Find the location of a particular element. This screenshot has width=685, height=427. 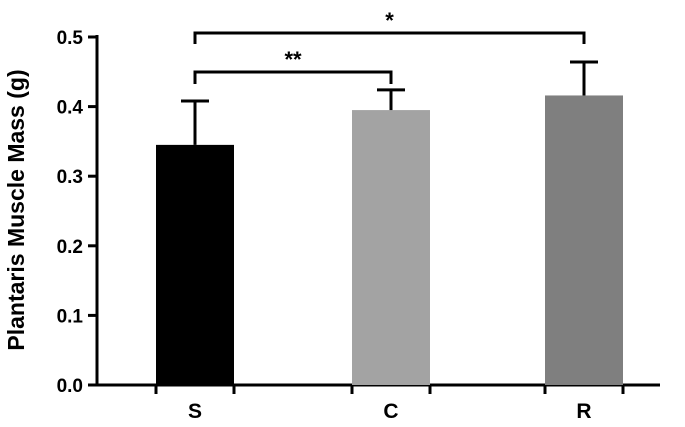

y-tick-label: 0.0 is located at coordinates (70, 386).